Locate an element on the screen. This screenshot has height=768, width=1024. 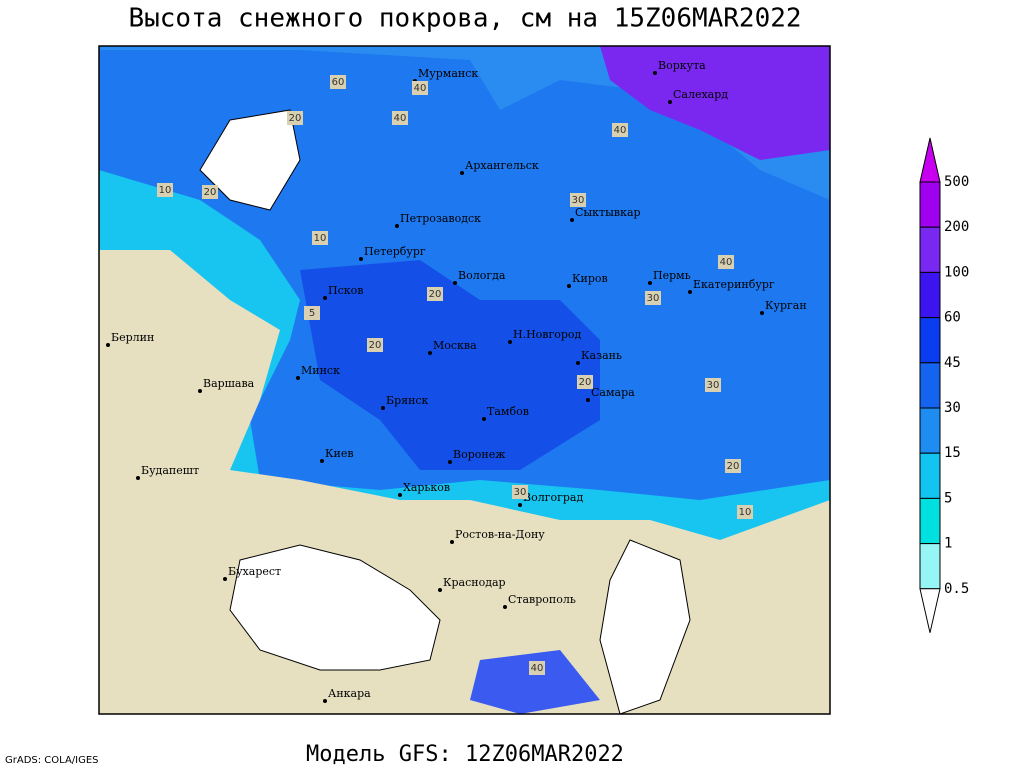
colorbar-label: 45 is located at coordinates (952, 363).